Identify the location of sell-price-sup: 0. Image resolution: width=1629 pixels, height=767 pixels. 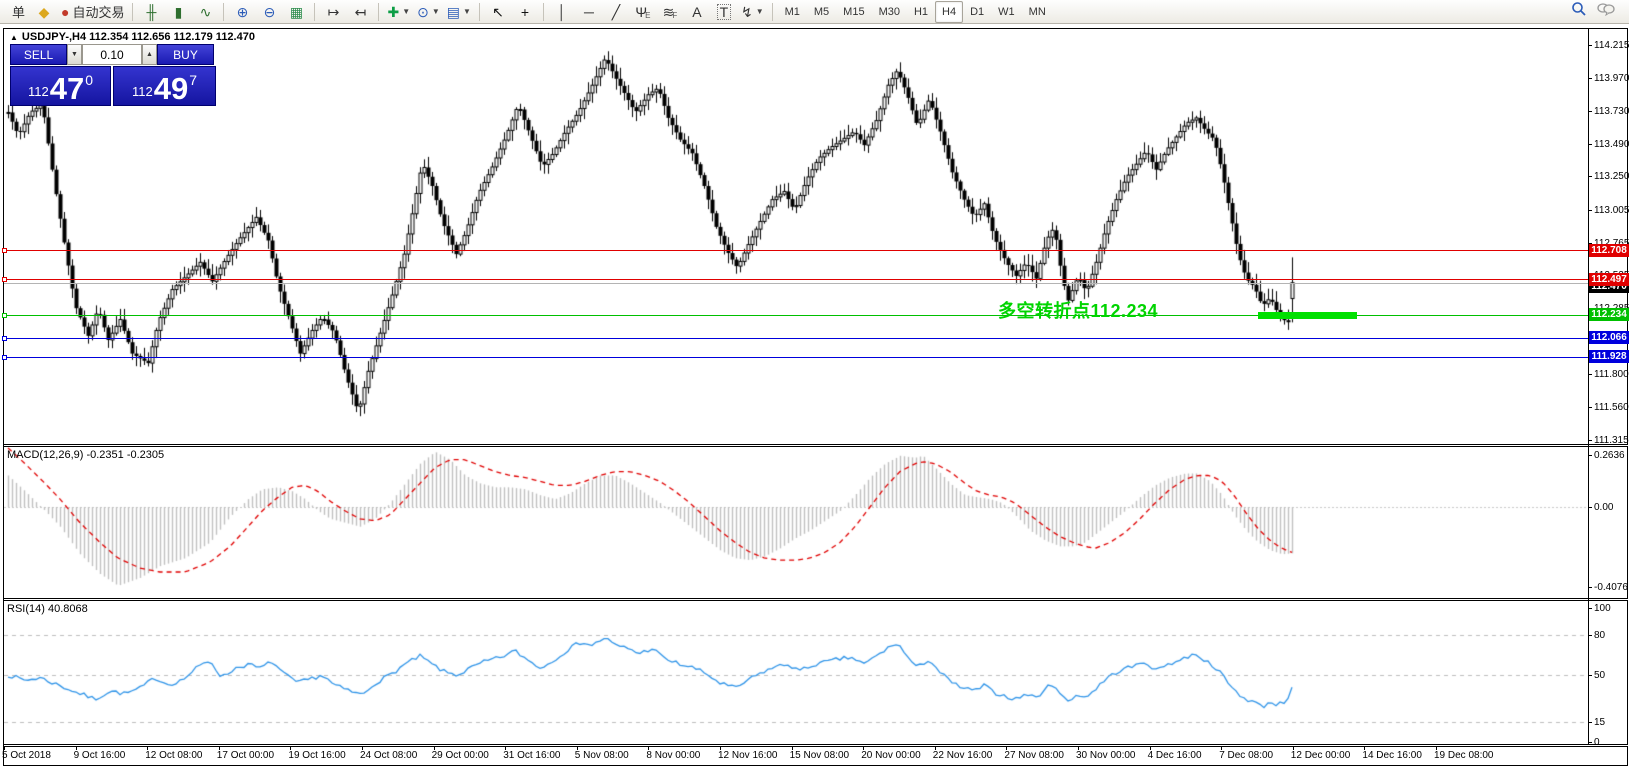
(89, 80).